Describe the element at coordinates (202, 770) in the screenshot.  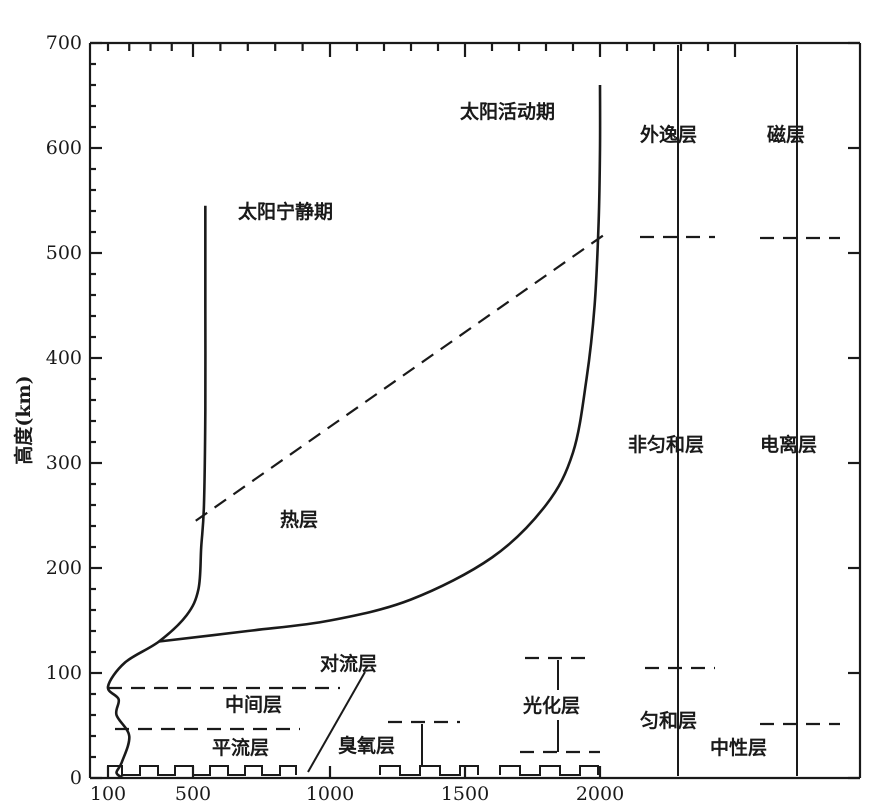
I see `ground-hatching-left` at that location.